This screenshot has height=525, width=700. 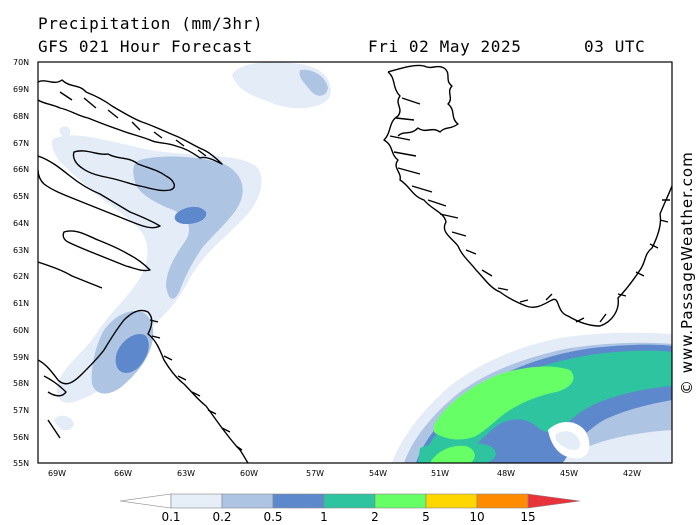 What do you see at coordinates (375, 517) in the screenshot?
I see `colorbar-tick: 2` at bounding box center [375, 517].